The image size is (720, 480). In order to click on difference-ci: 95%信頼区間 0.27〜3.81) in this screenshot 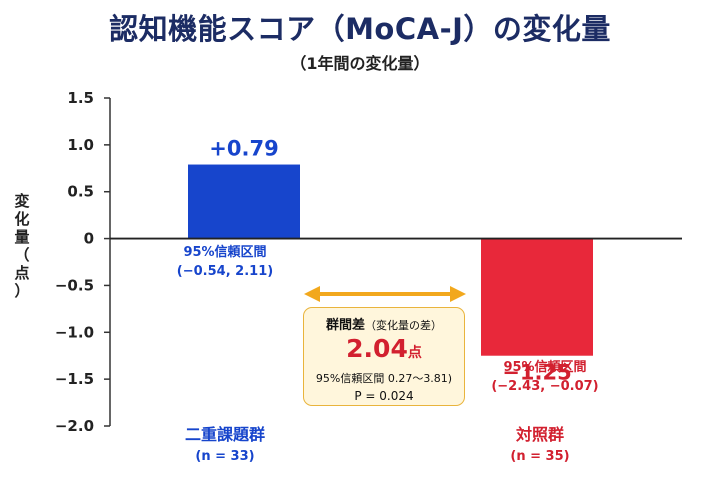, I will do `click(384, 378)`.